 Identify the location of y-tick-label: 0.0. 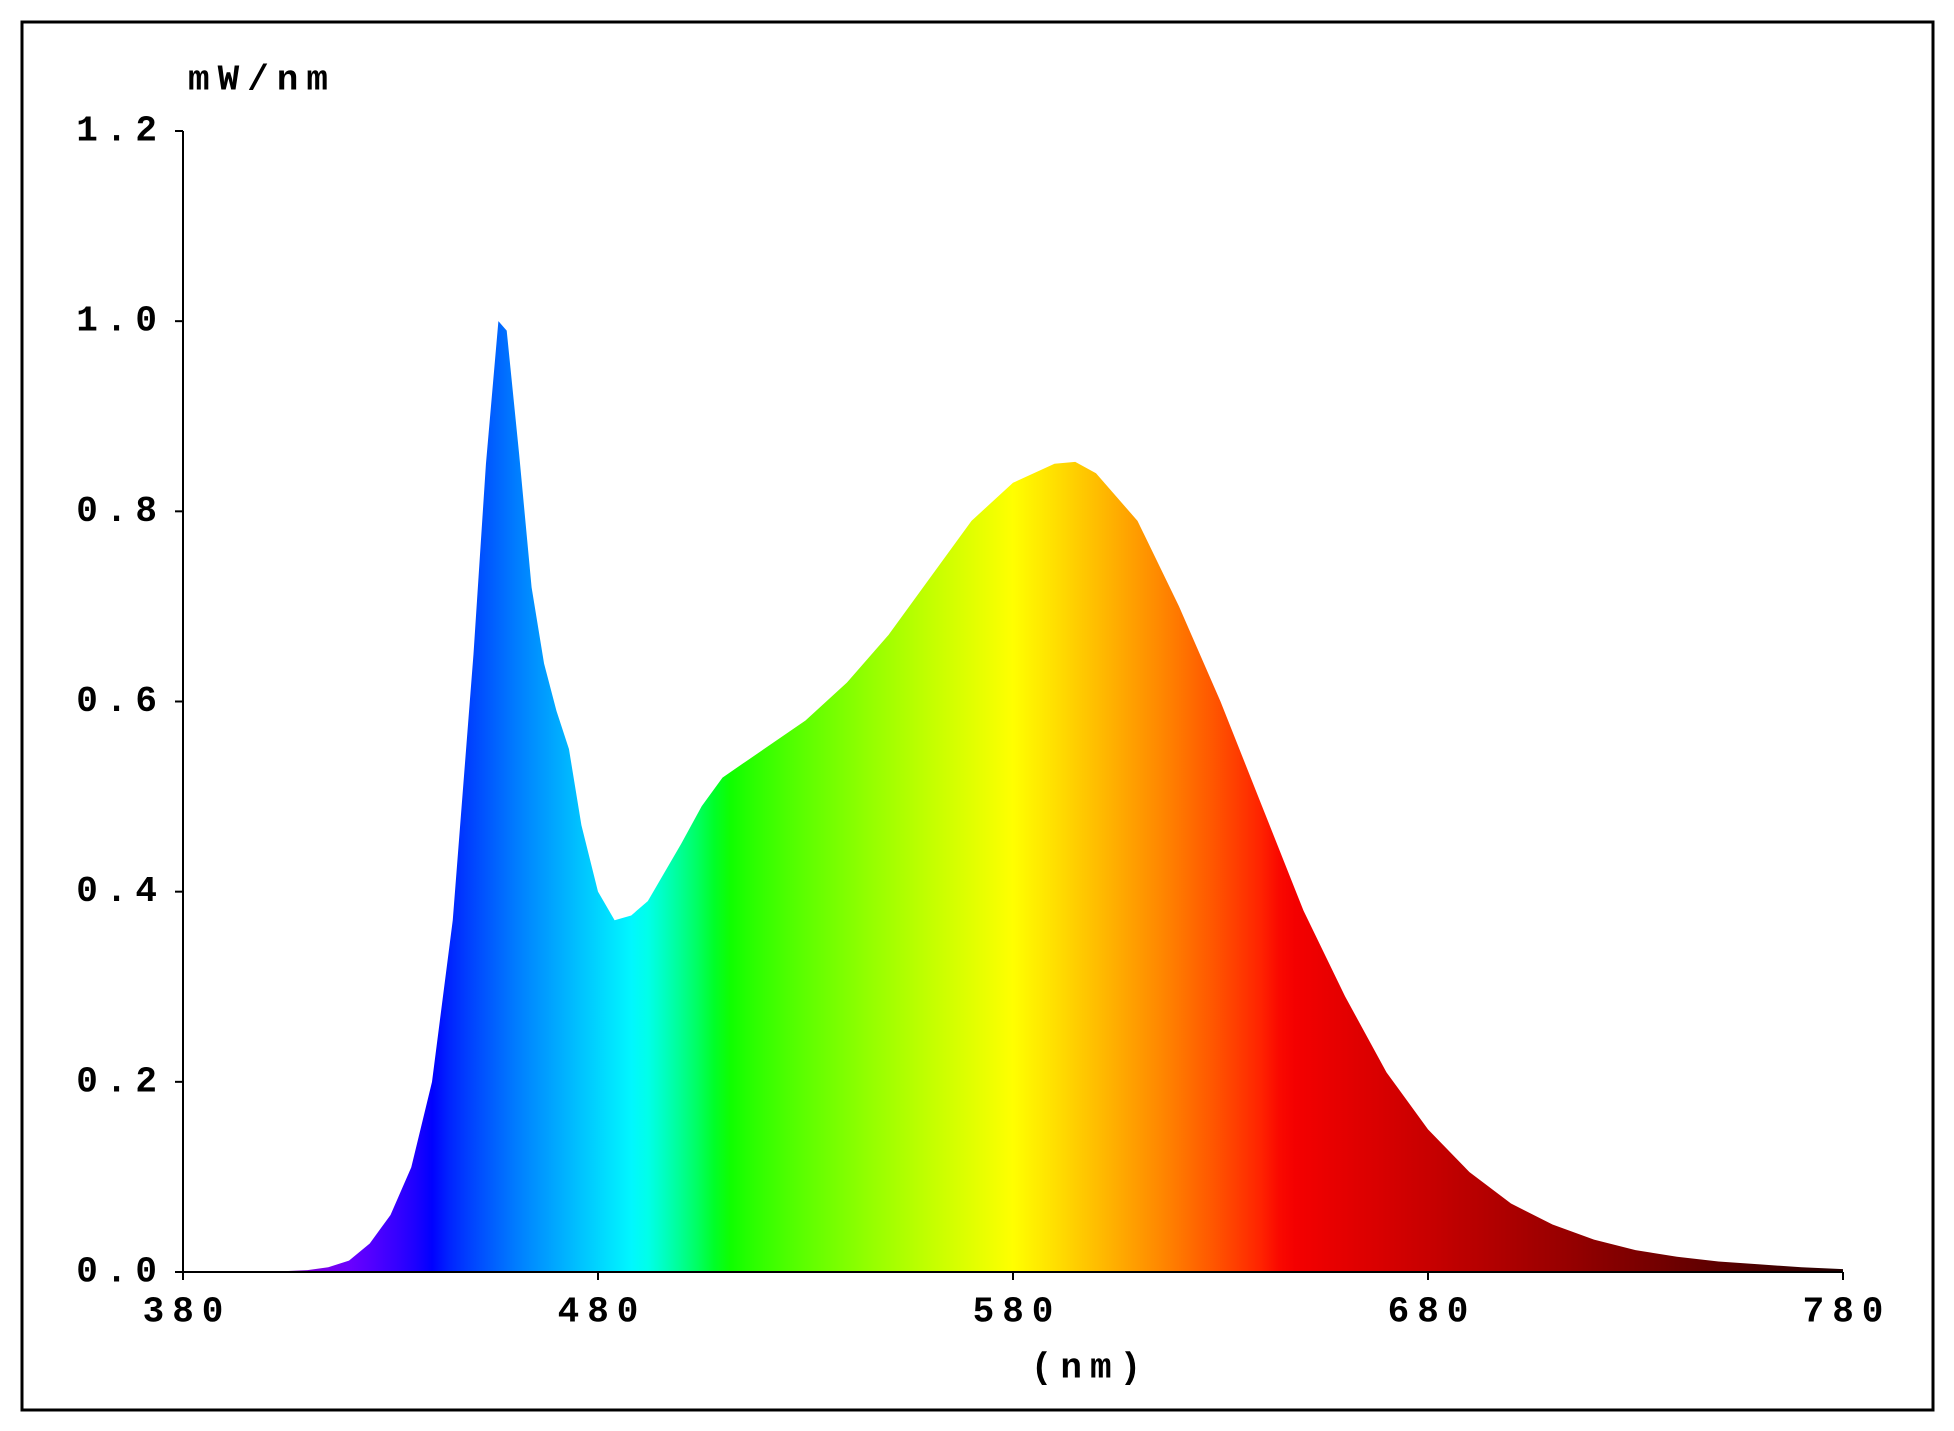
(120, 1272).